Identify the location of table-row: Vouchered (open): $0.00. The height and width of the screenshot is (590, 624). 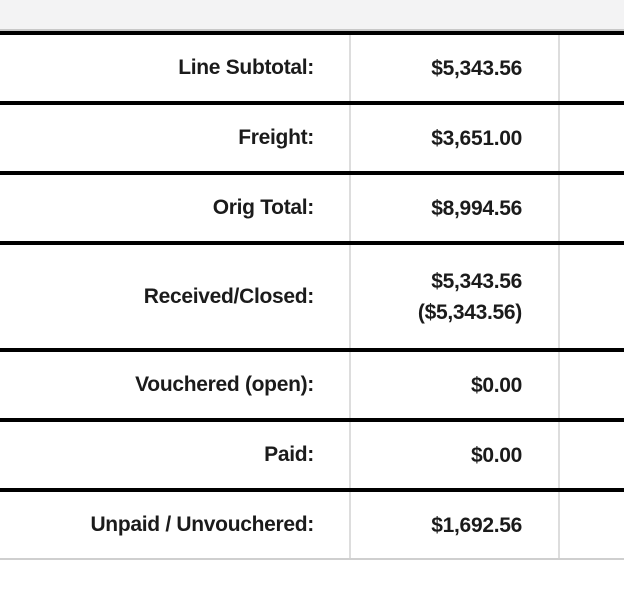
(312, 383).